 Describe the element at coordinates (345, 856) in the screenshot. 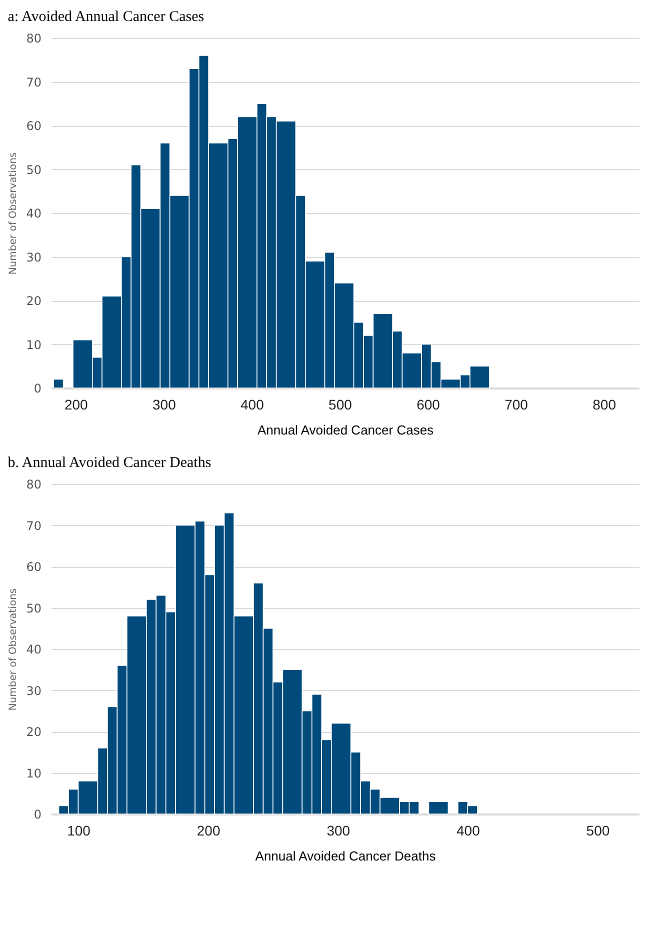

I see `x-axis-title: Annual Avoided Cancer Deaths` at that location.